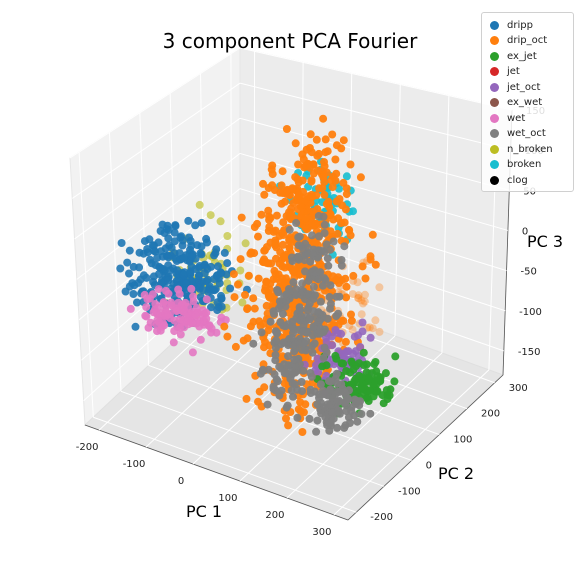  What do you see at coordinates (456, 473) in the screenshot?
I see `y-axis-label: PC 2` at bounding box center [456, 473].